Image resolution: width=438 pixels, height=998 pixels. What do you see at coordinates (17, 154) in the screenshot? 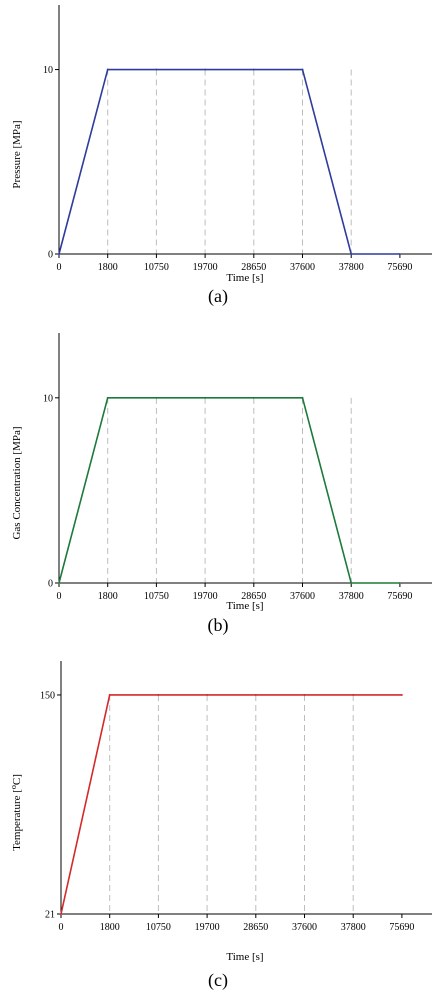
I see `y-axis-label: Pressure [MPa]` at bounding box center [17, 154].